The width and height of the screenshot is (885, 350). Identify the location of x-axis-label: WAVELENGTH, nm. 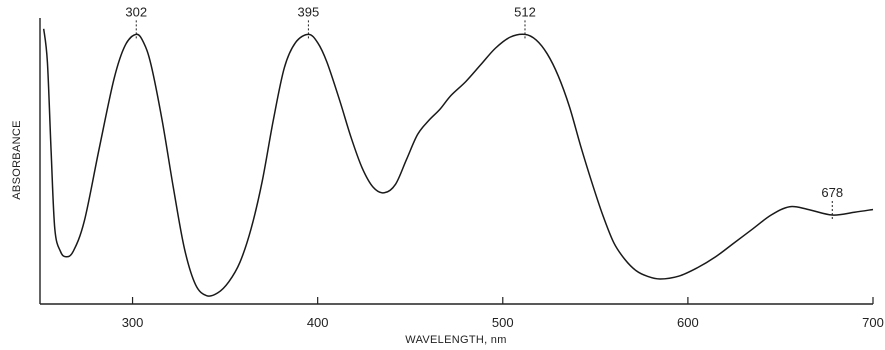
(455, 340).